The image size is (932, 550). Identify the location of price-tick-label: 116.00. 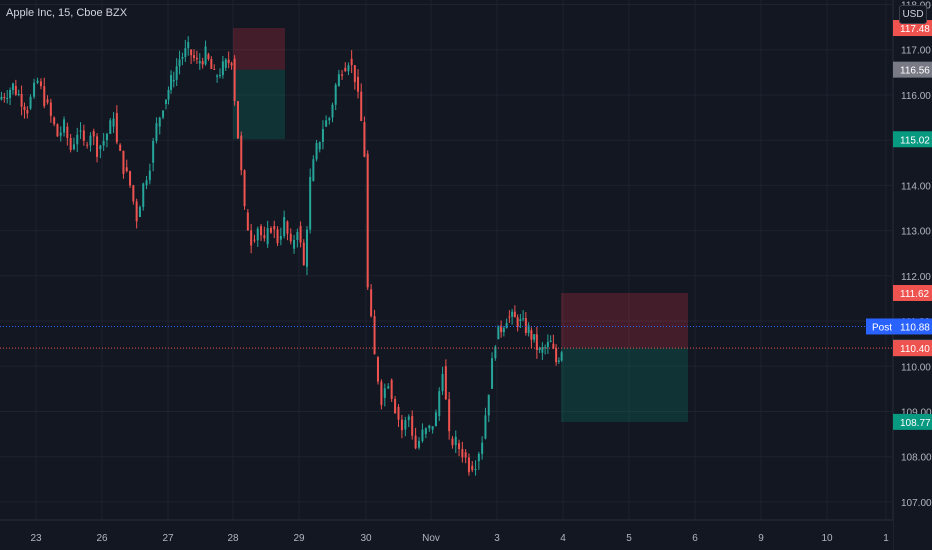
(916, 96).